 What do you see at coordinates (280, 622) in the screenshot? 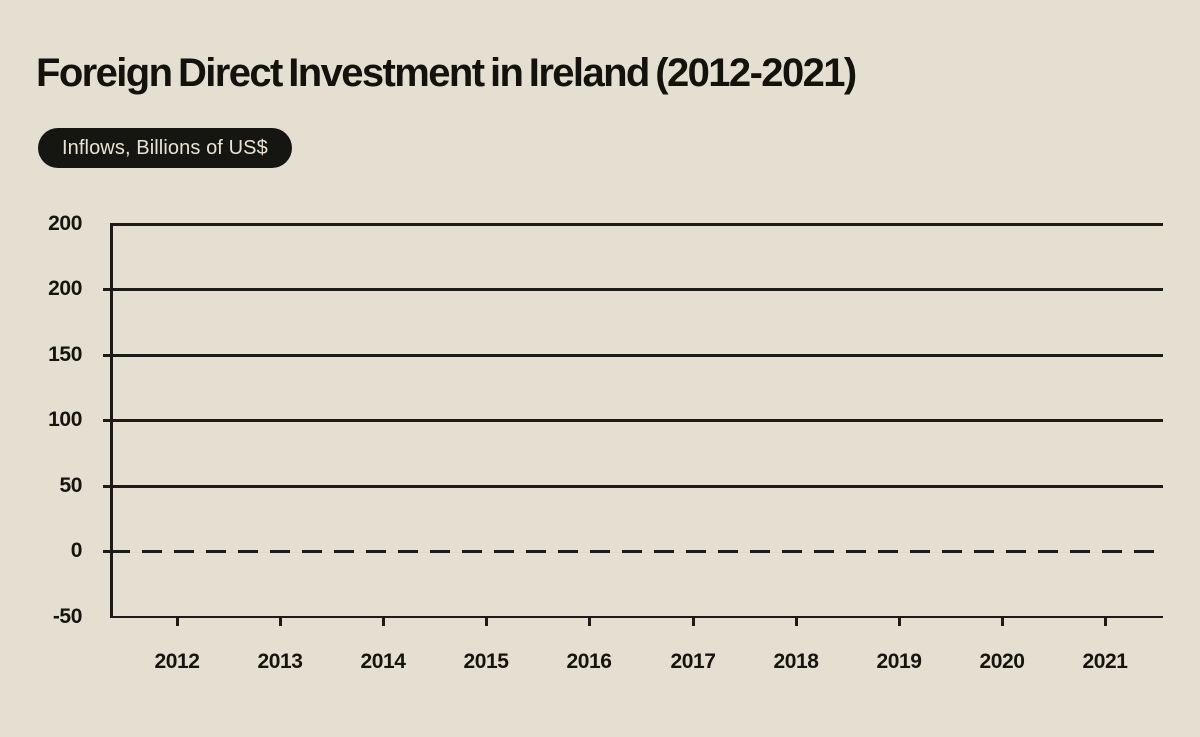
I see `x-tick-2013` at bounding box center [280, 622].